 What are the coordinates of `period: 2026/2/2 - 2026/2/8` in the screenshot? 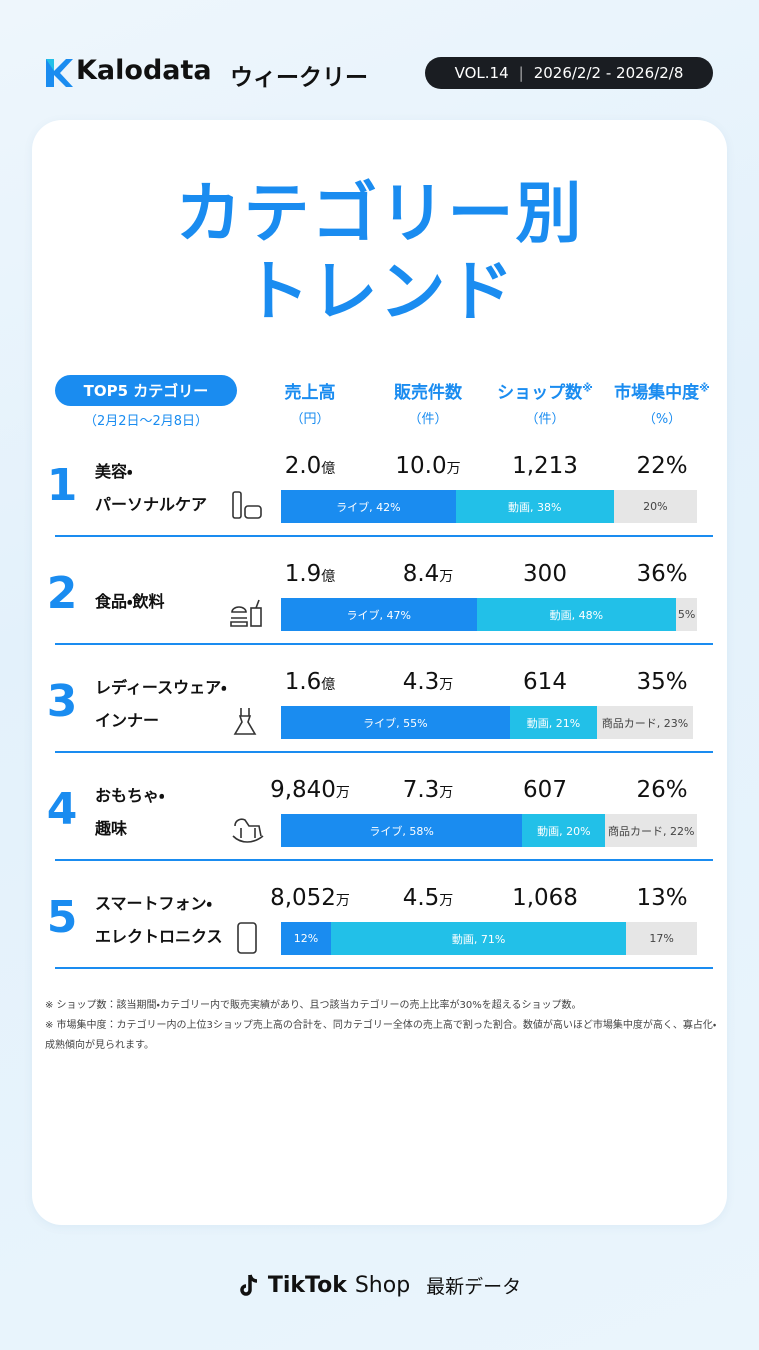 It's located at (608, 73).